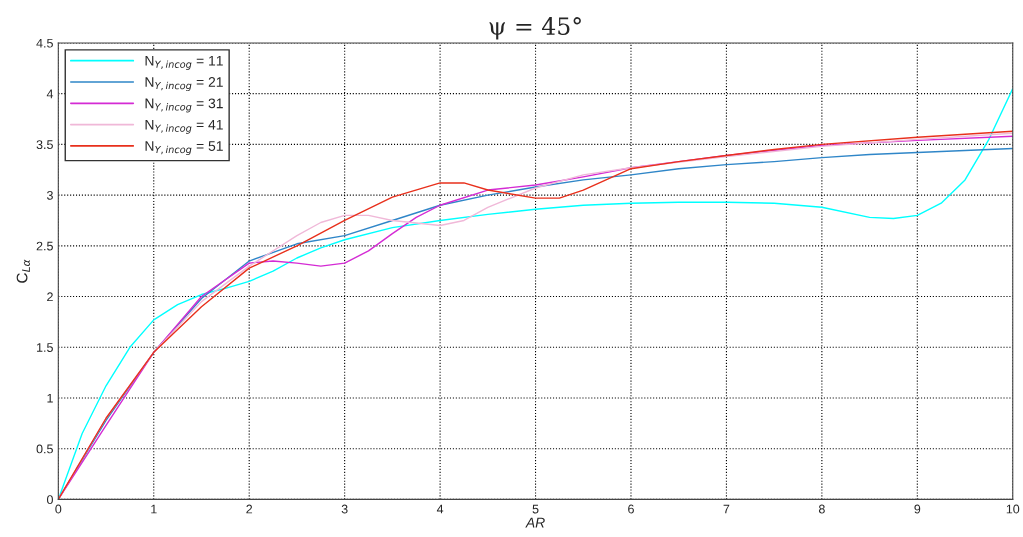 This screenshot has height=537, width=1023. I want to click on legend-label: N$_{Y,incog}$ = 11, so click(184, 62).